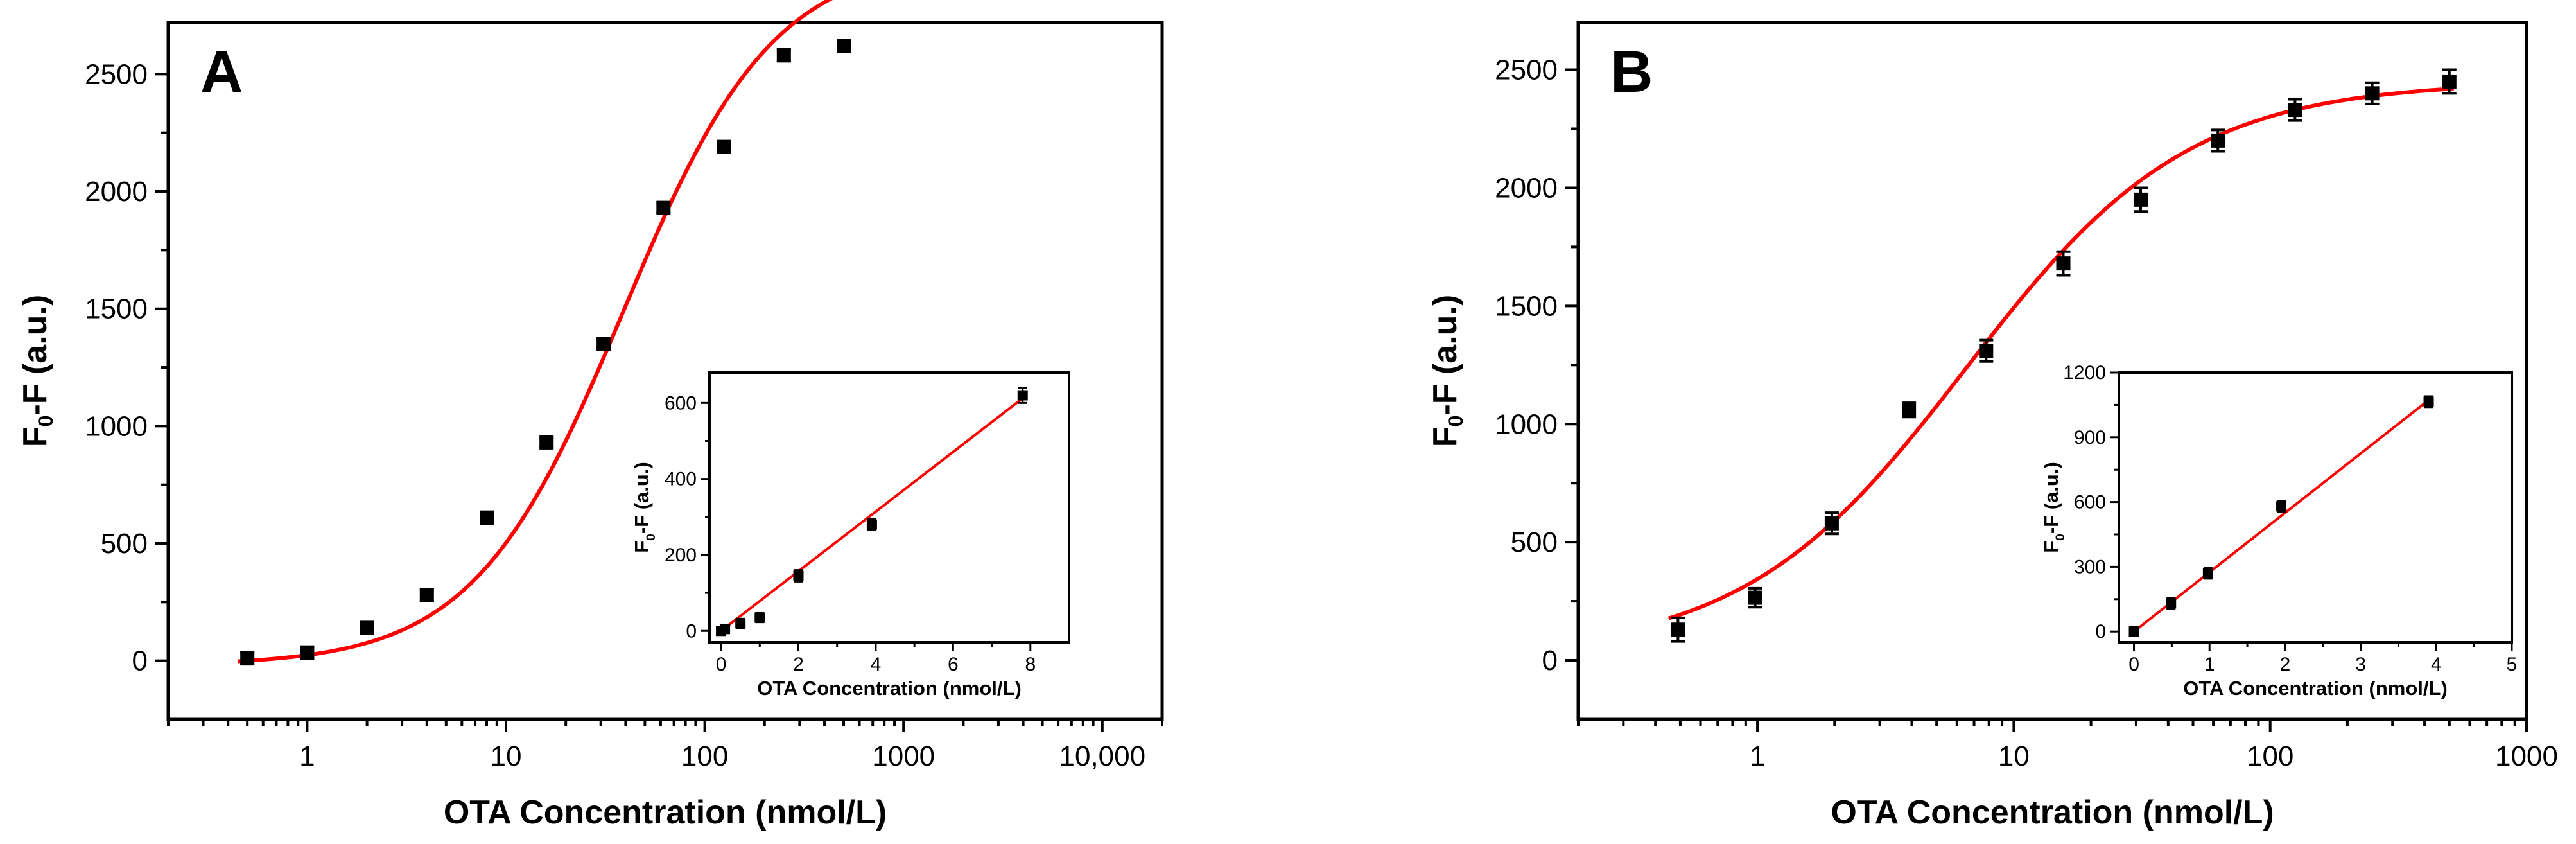  I want to click on inset-y-tick-label: 900, so click(2090, 437).